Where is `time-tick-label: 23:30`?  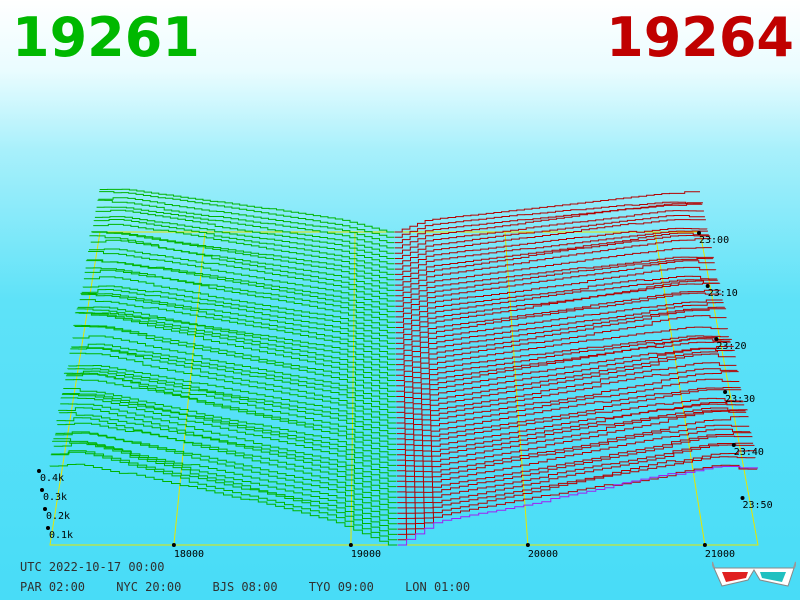 time-tick-label: 23:30 is located at coordinates (740, 399).